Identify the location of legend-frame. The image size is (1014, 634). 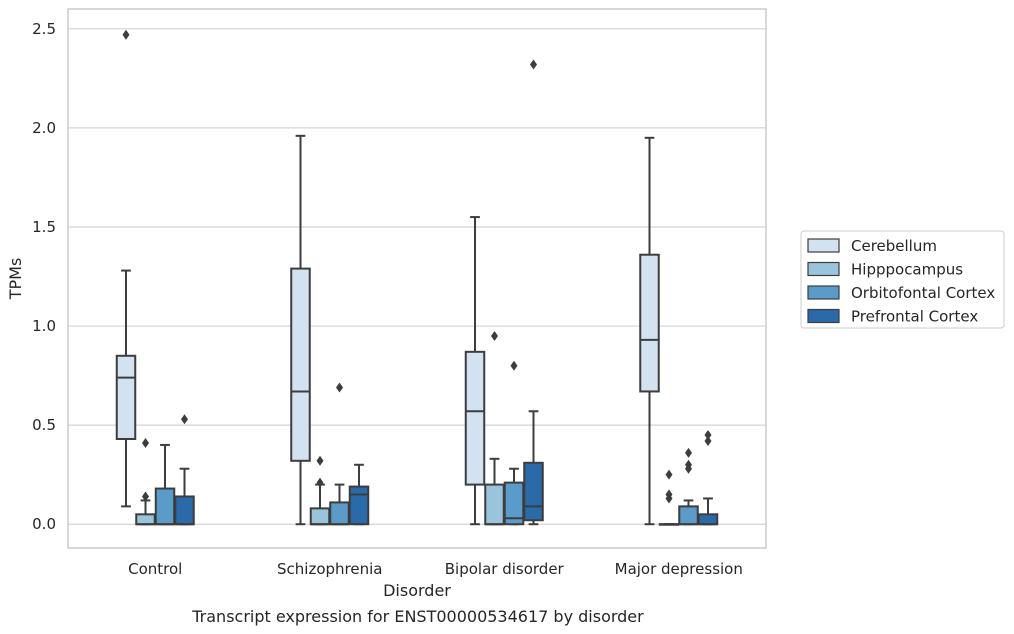
(902, 279).